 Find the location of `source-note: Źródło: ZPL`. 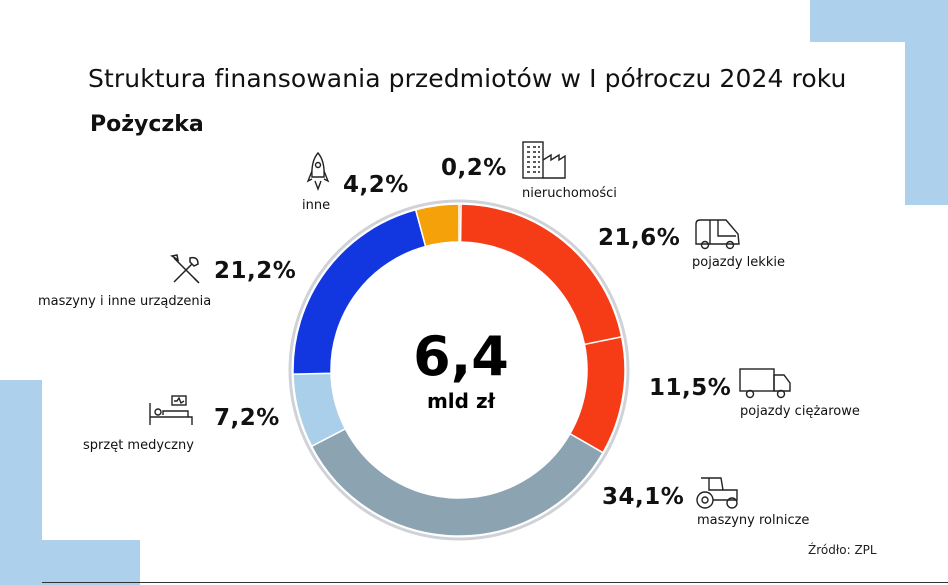

source-note: Źródło: ZPL is located at coordinates (842, 550).